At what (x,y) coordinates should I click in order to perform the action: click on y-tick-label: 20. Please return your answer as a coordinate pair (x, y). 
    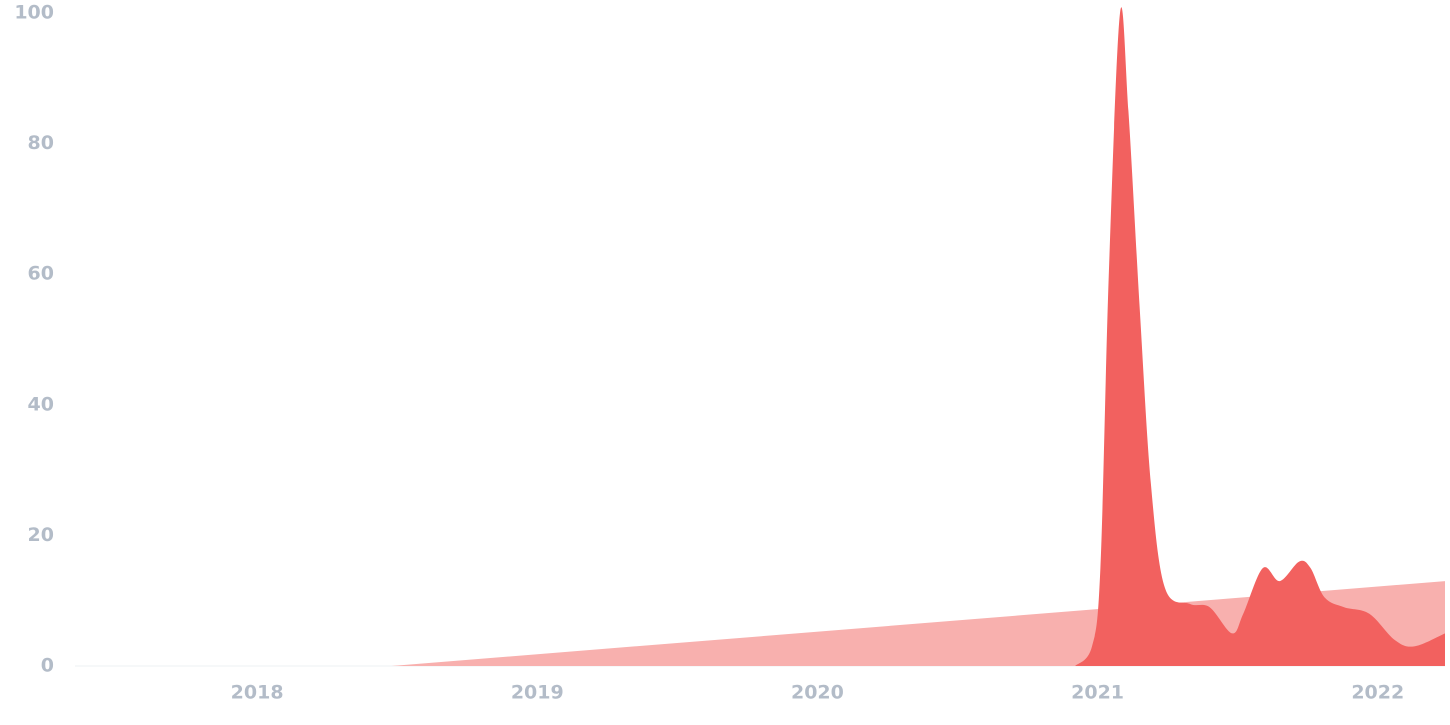
    Looking at the image, I should click on (41, 535).